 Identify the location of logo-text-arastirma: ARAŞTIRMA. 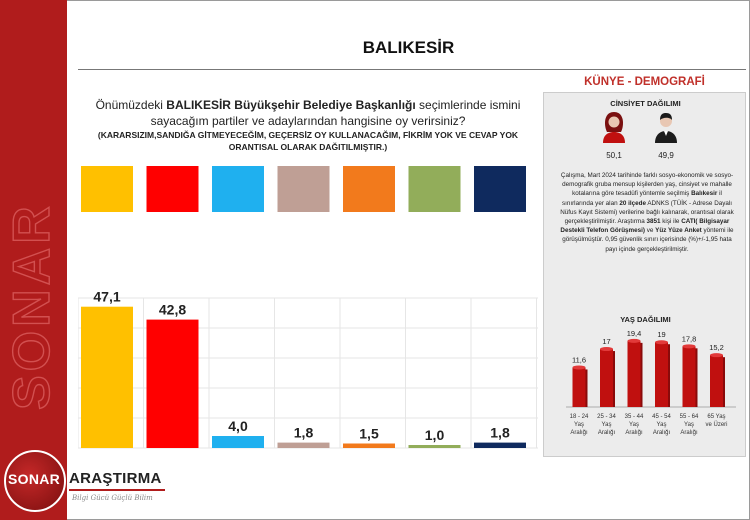
(115, 478).